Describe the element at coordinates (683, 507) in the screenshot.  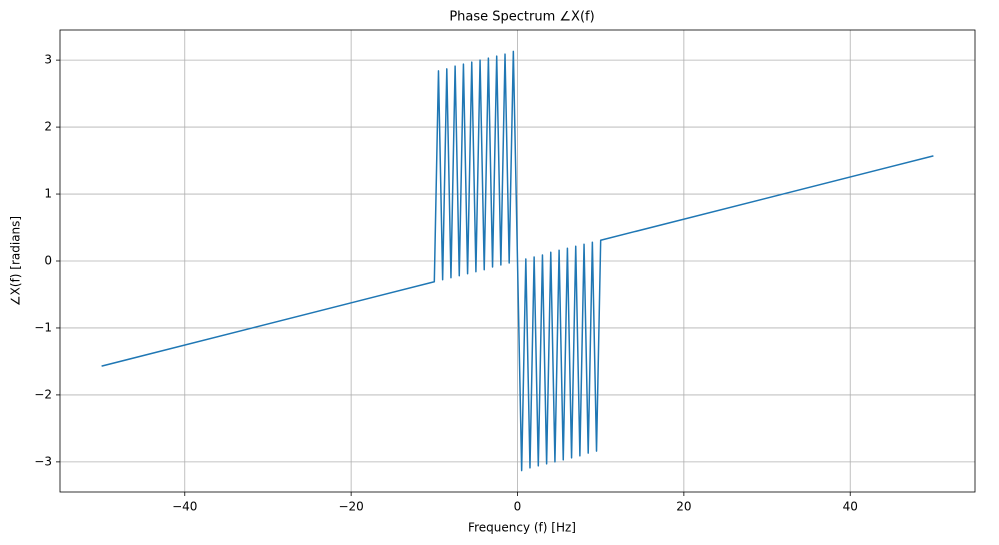
I see `x-tick-label: 20` at that location.